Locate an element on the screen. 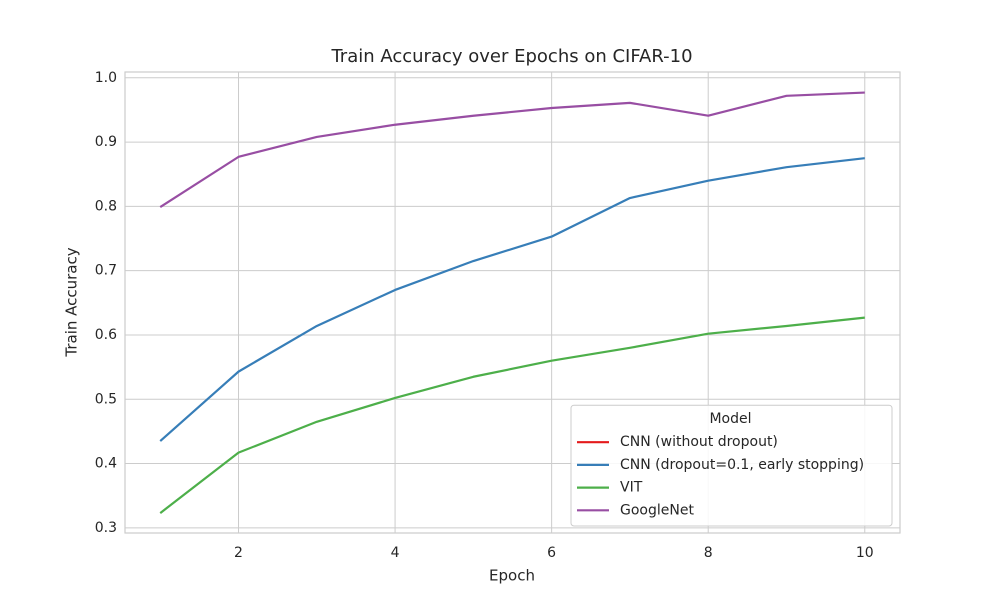  legend-label: CNN (without dropout) is located at coordinates (699, 442).